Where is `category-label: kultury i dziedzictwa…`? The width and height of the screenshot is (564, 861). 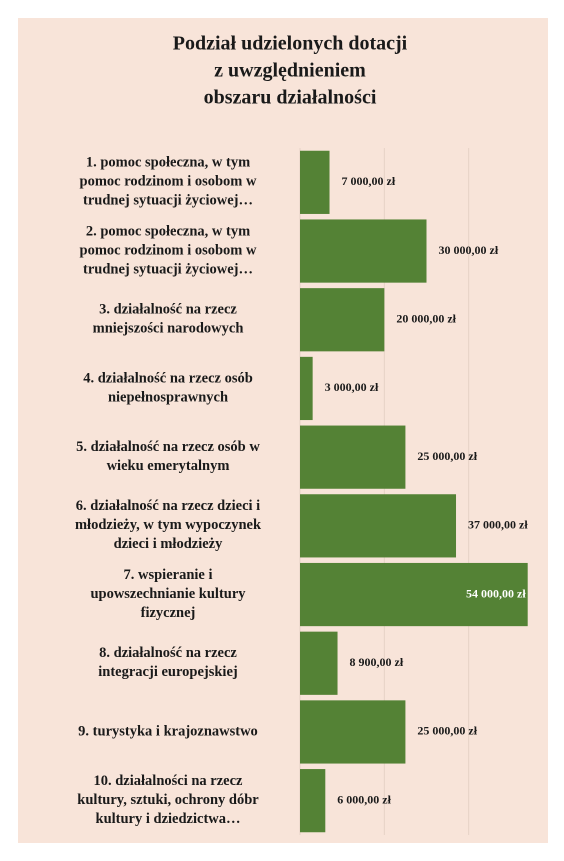 category-label: kultury i dziedzictwa… is located at coordinates (168, 819).